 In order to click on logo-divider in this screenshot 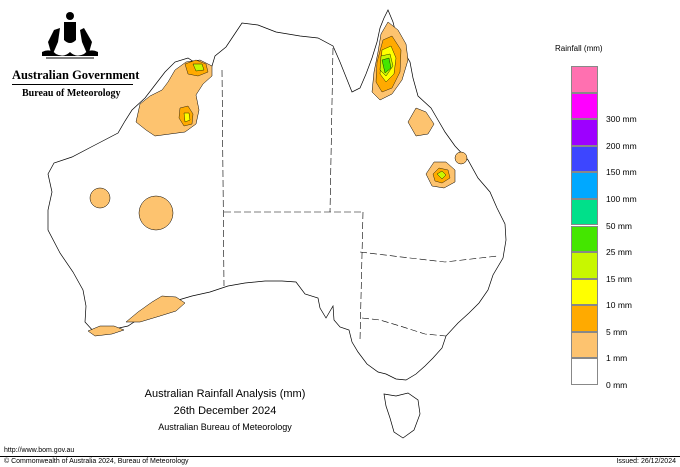, I will do `click(72, 84)`.